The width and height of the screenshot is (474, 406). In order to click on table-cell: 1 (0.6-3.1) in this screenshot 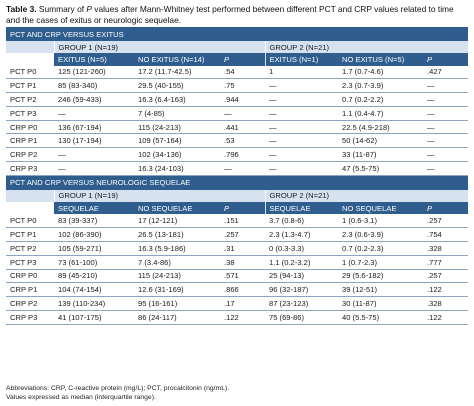, I will do `click(380, 221)`.